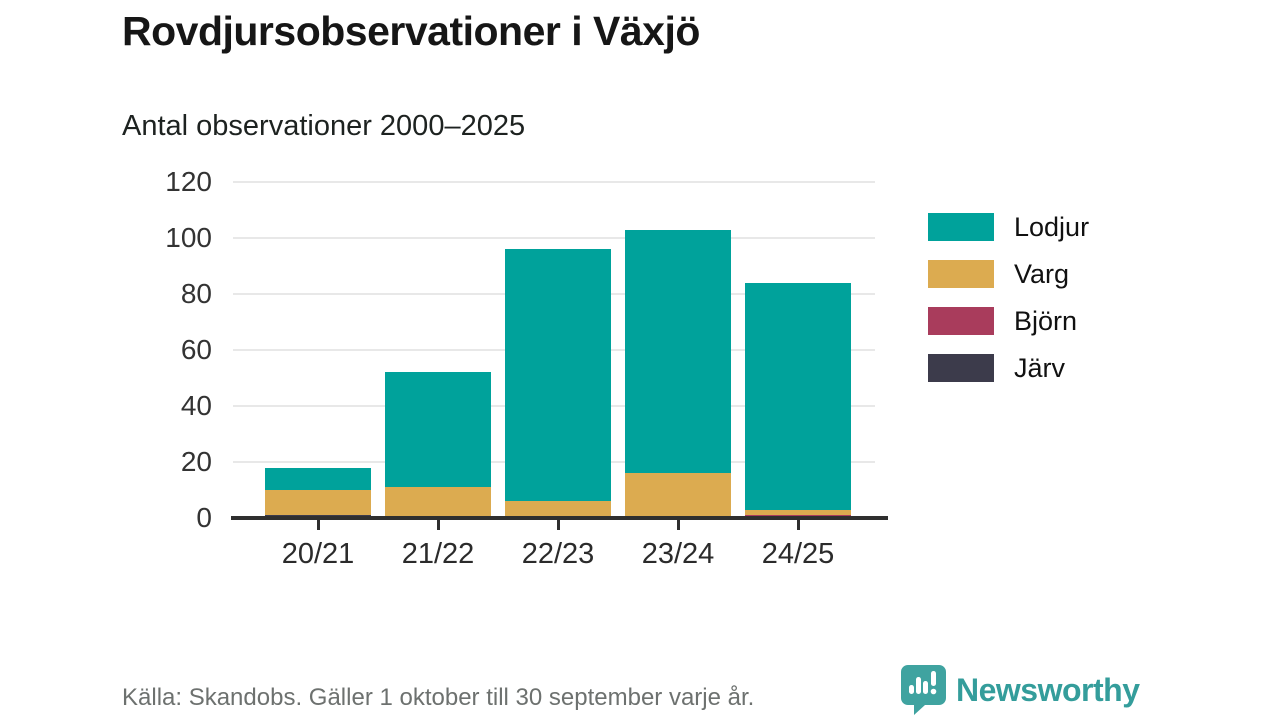  Describe the element at coordinates (196, 461) in the screenshot. I see `y-axis-tick-label: 20` at that location.